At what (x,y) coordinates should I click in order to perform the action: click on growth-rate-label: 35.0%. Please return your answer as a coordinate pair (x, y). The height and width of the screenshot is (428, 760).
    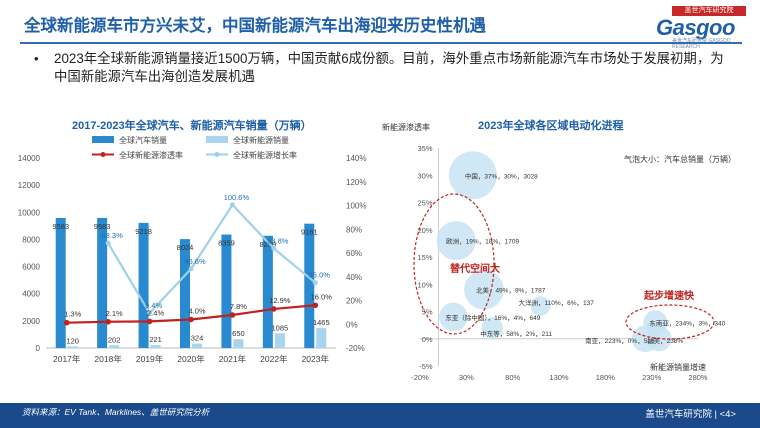
    Looking at the image, I should click on (320, 275).